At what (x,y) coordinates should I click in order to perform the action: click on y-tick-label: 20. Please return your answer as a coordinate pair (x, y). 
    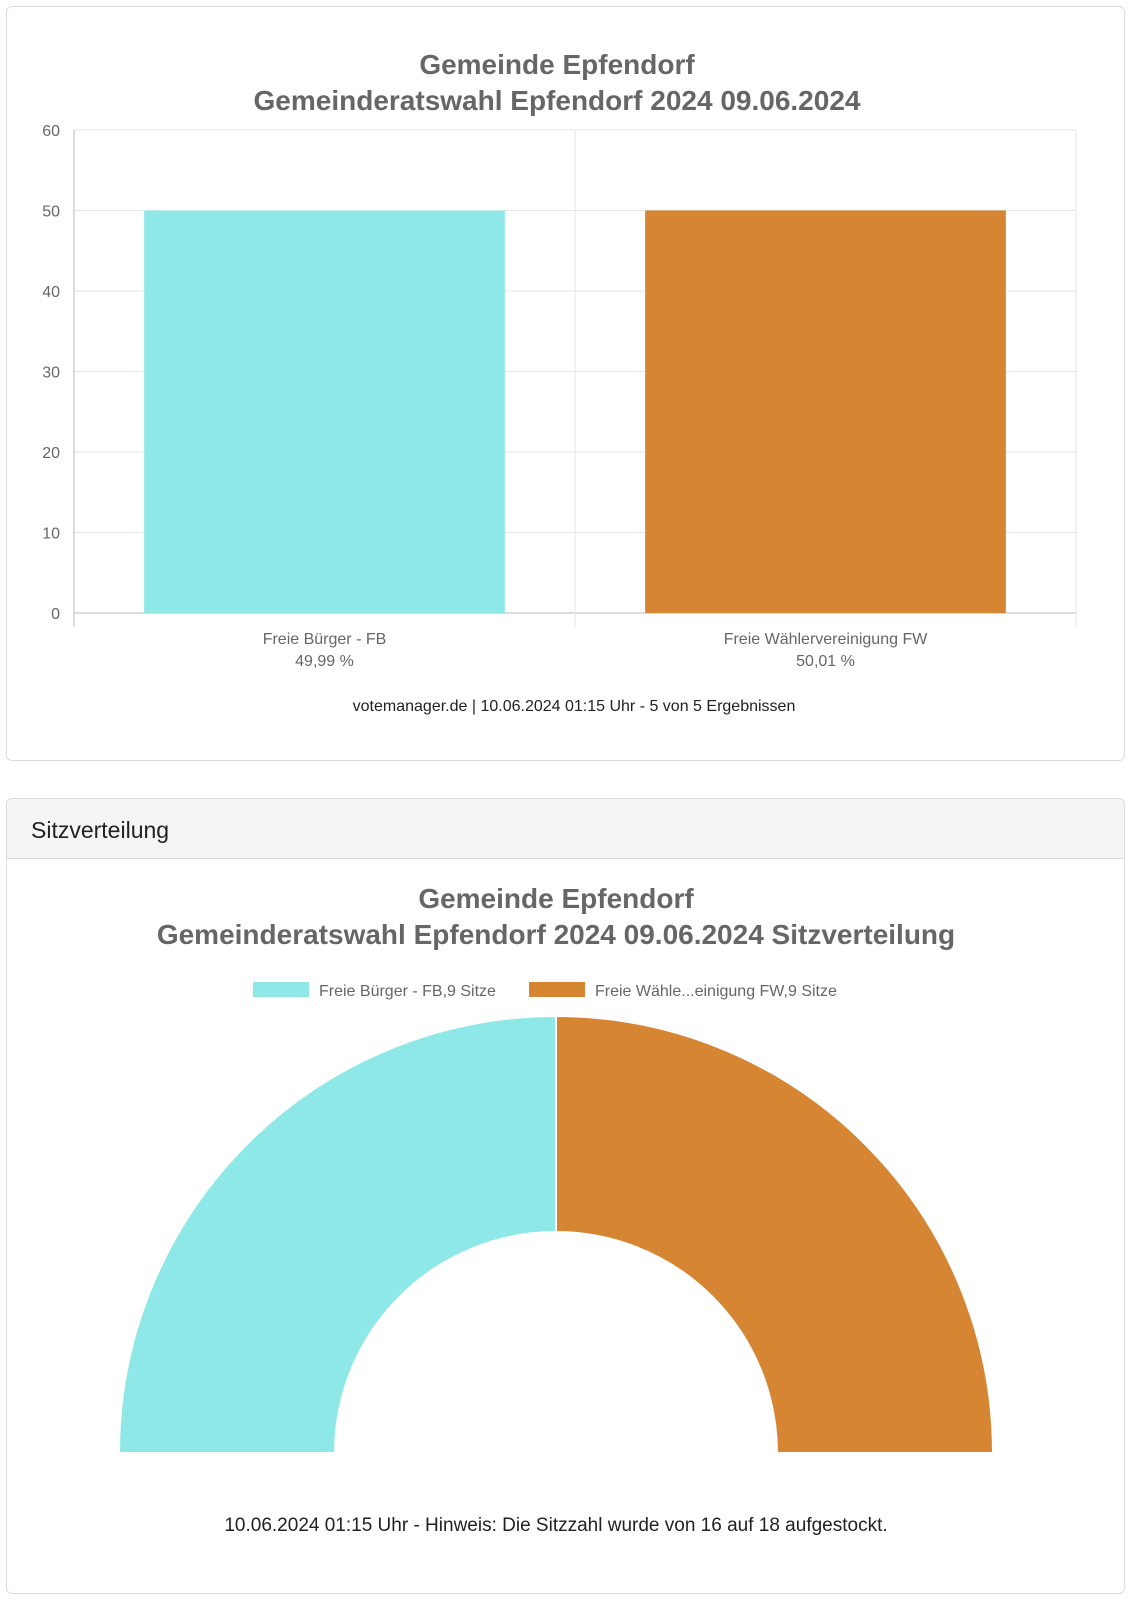
    Looking at the image, I should click on (51, 453).